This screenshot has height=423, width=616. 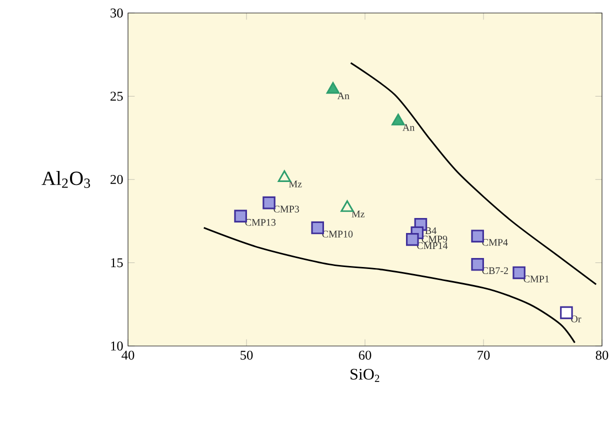 I want to click on x-tick-label: 50, so click(x=246, y=355).